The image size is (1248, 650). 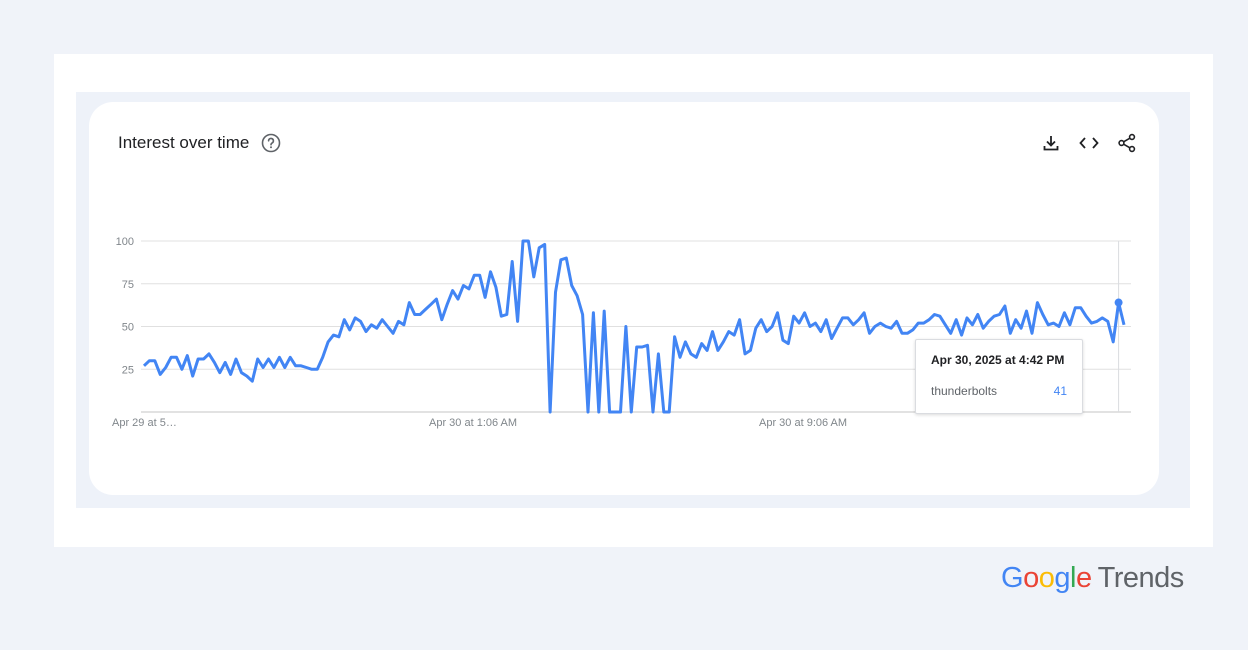 I want to click on tooltip-value: 41, so click(x=1060, y=391).